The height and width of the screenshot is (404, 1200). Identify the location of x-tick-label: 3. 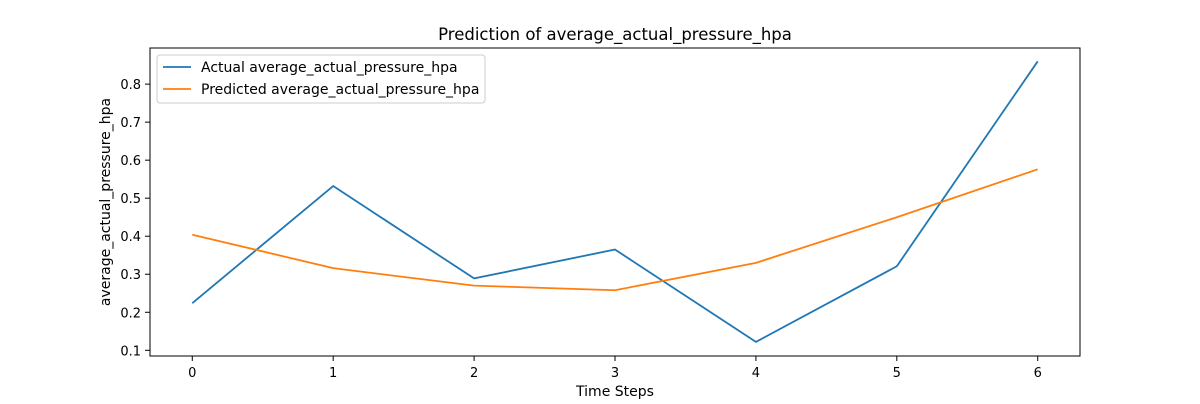
(615, 373).